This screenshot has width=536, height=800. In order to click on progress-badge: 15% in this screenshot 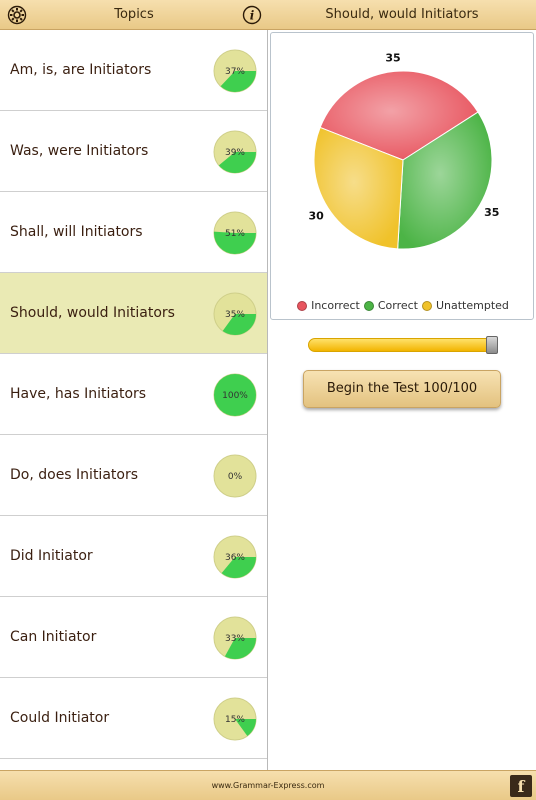, I will do `click(235, 719)`.